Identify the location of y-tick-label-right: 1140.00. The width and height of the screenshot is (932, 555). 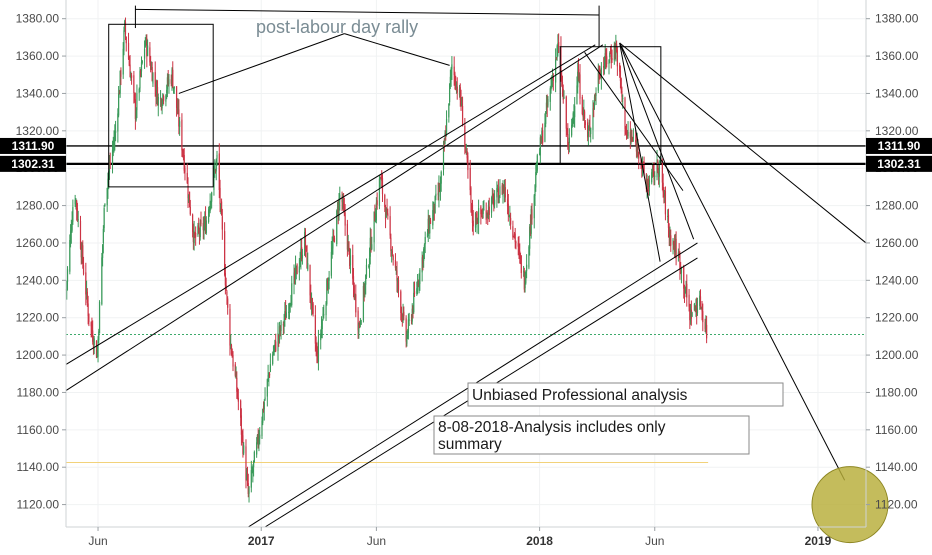
(896, 467).